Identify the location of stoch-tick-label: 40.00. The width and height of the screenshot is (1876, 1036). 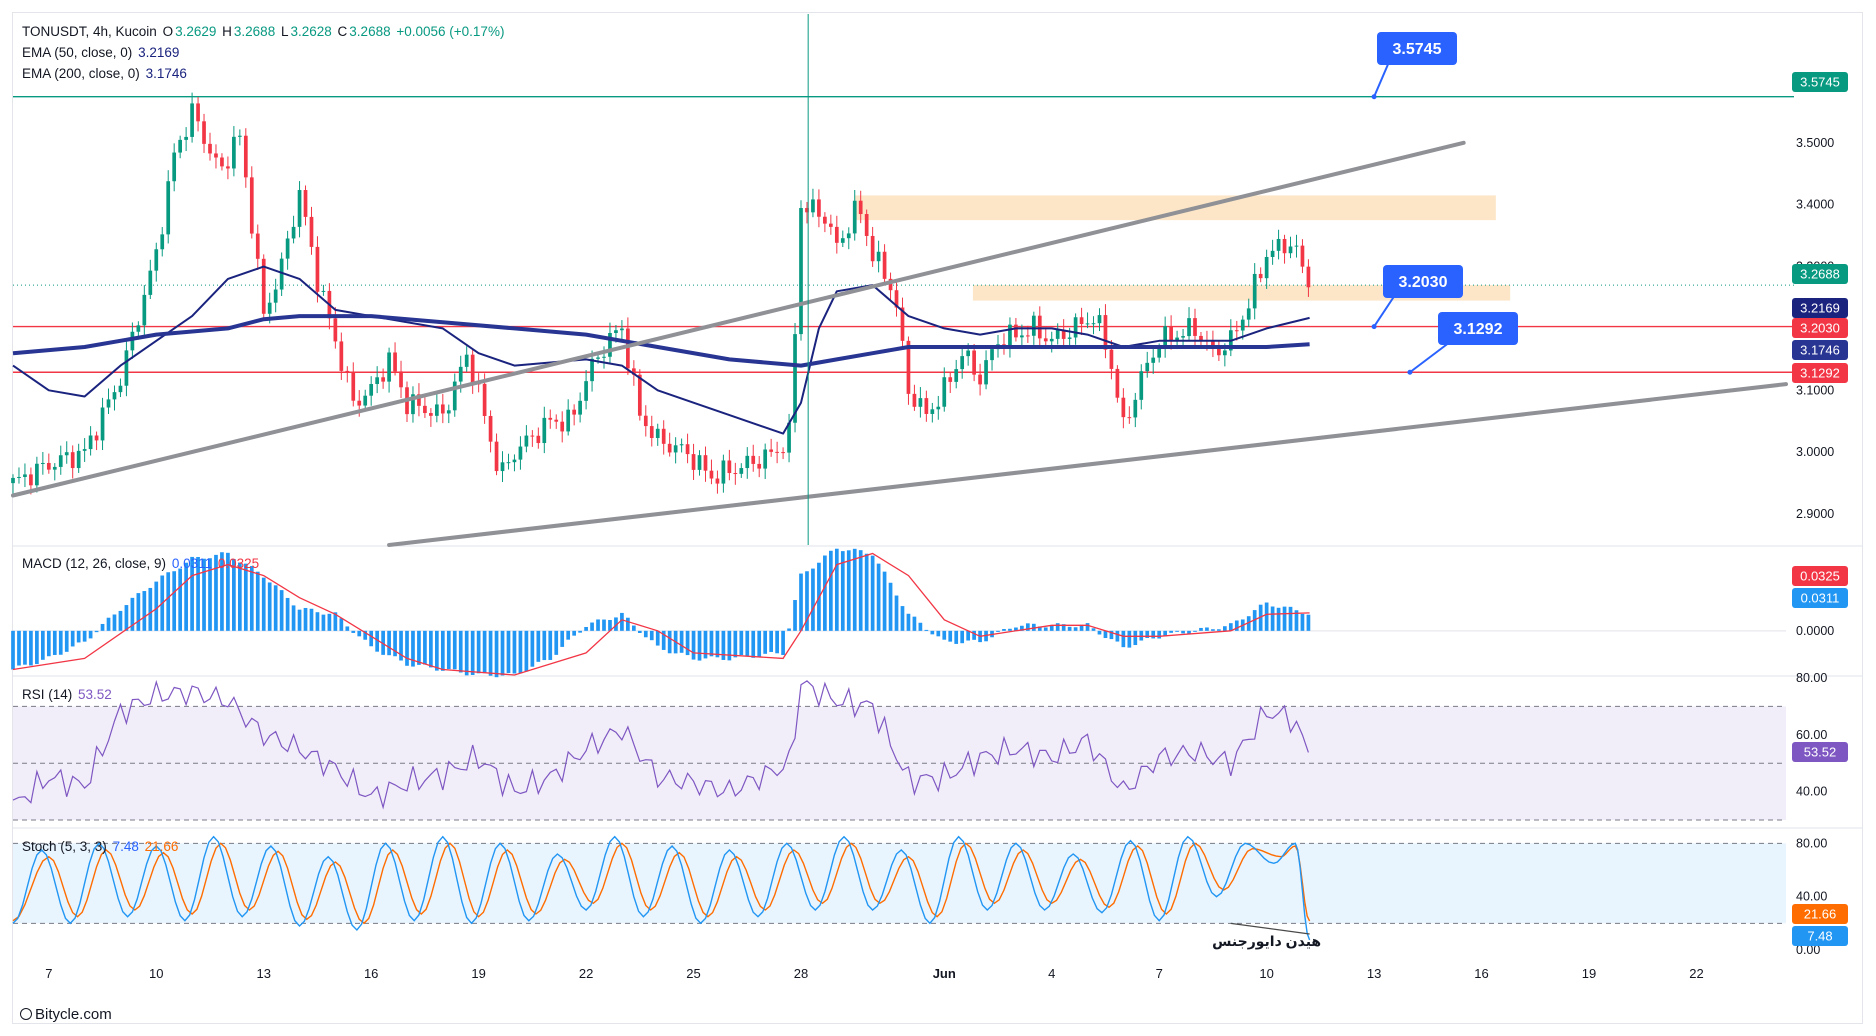
(1811, 897).